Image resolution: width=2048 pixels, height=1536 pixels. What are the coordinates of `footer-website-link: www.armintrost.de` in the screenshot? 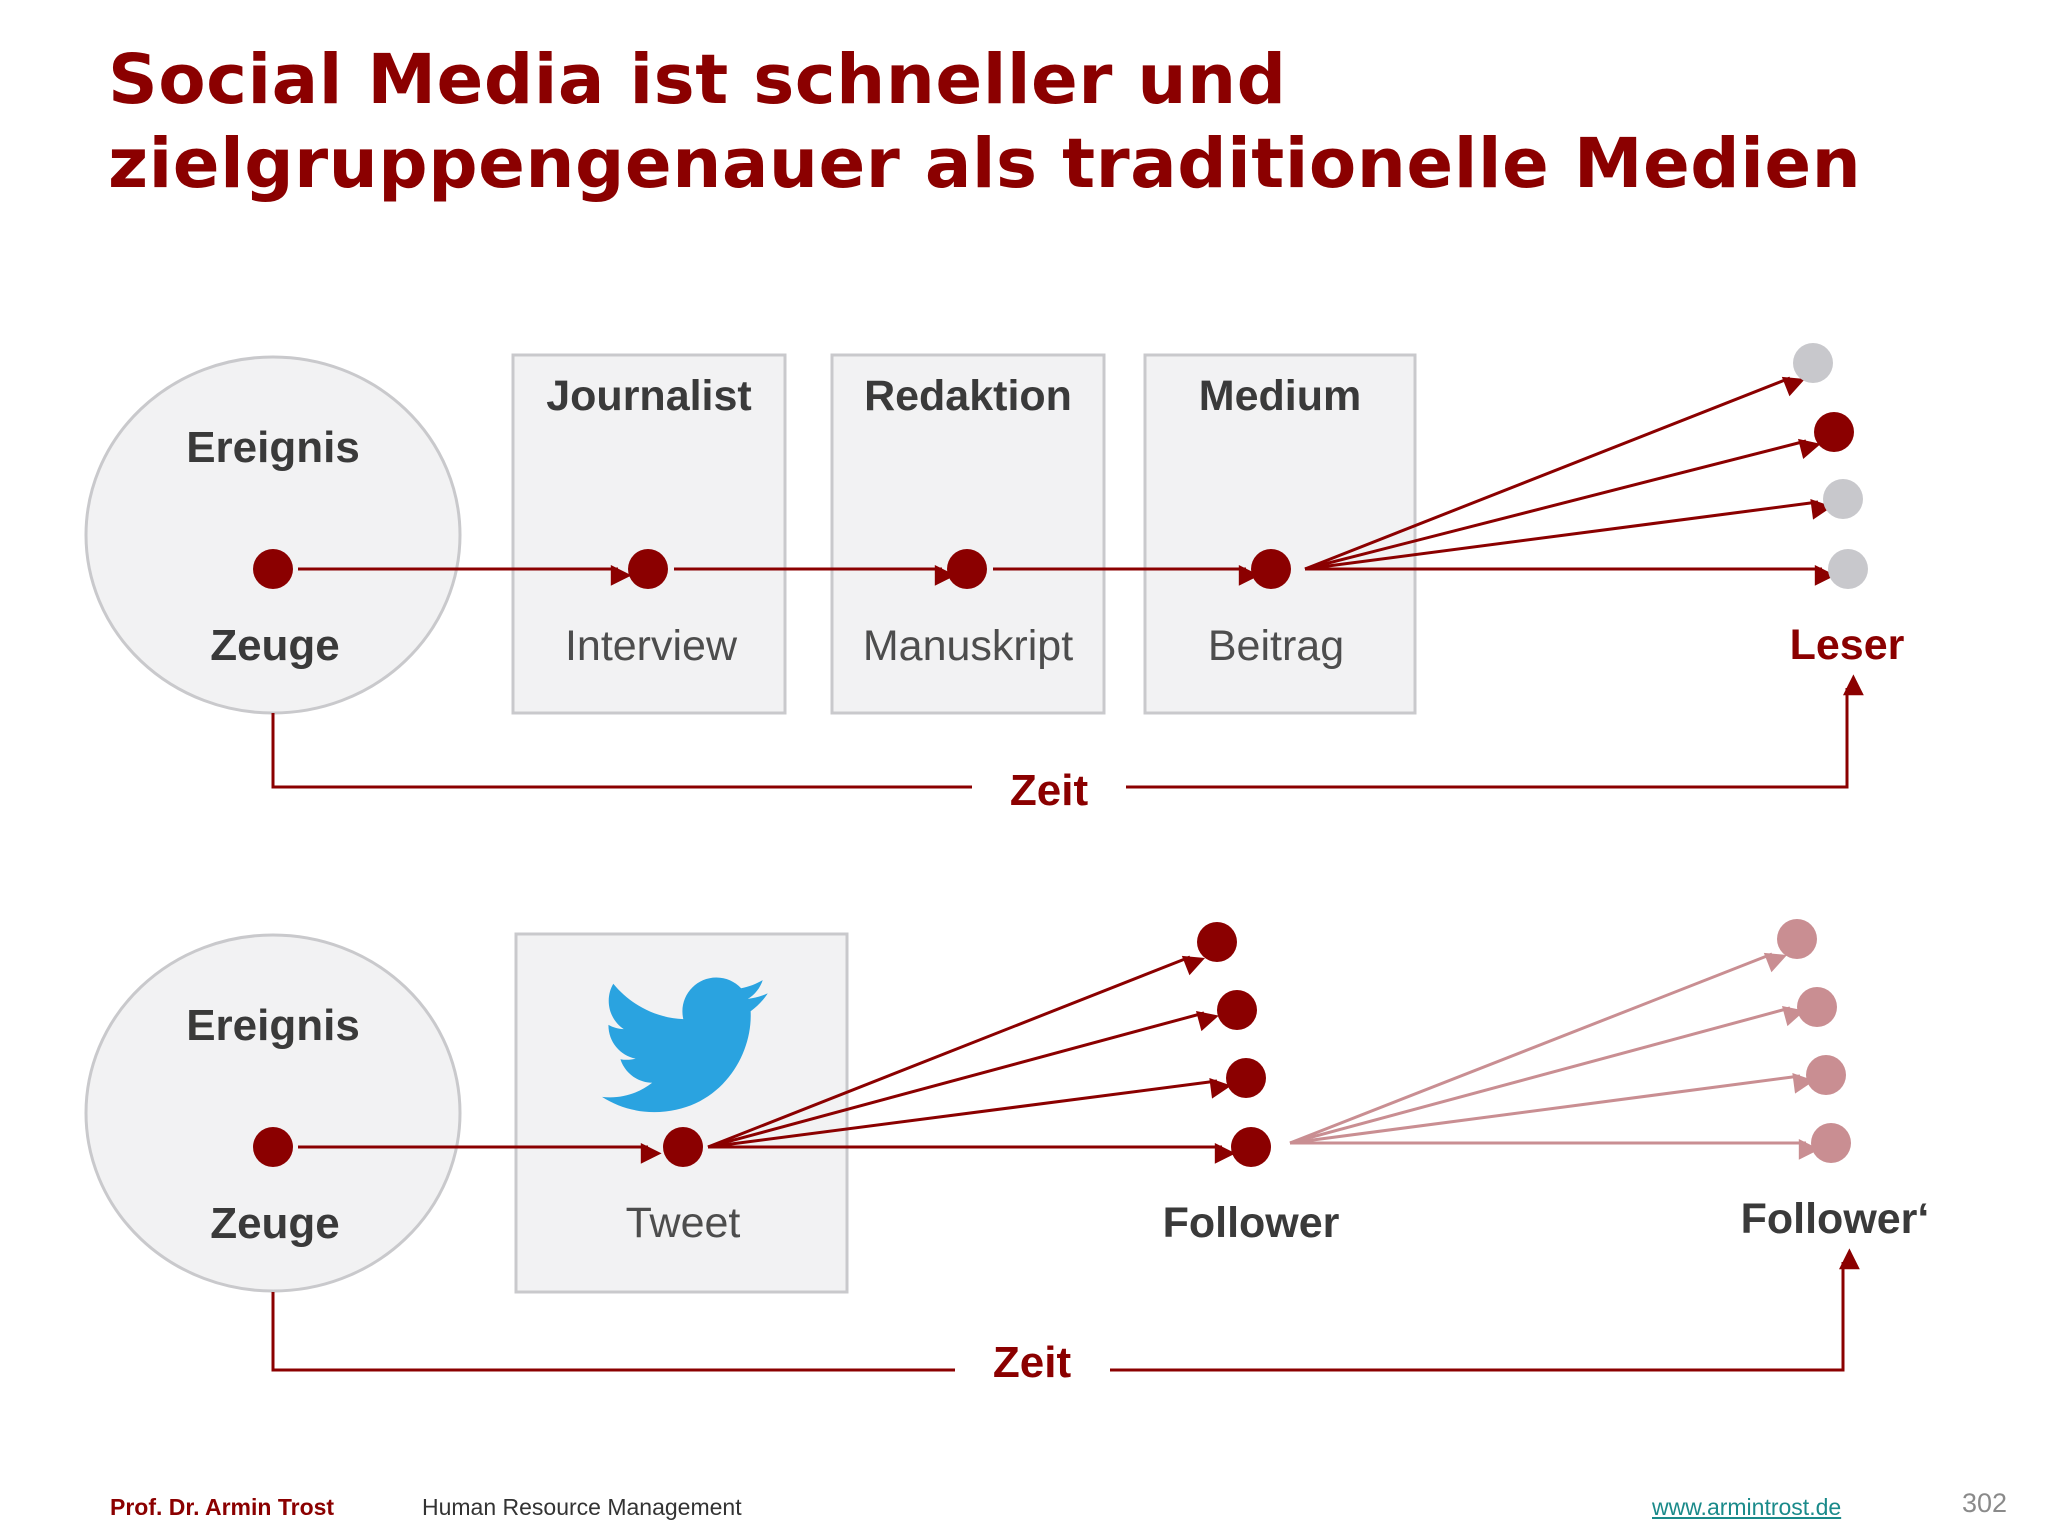 It's located at (1747, 1507).